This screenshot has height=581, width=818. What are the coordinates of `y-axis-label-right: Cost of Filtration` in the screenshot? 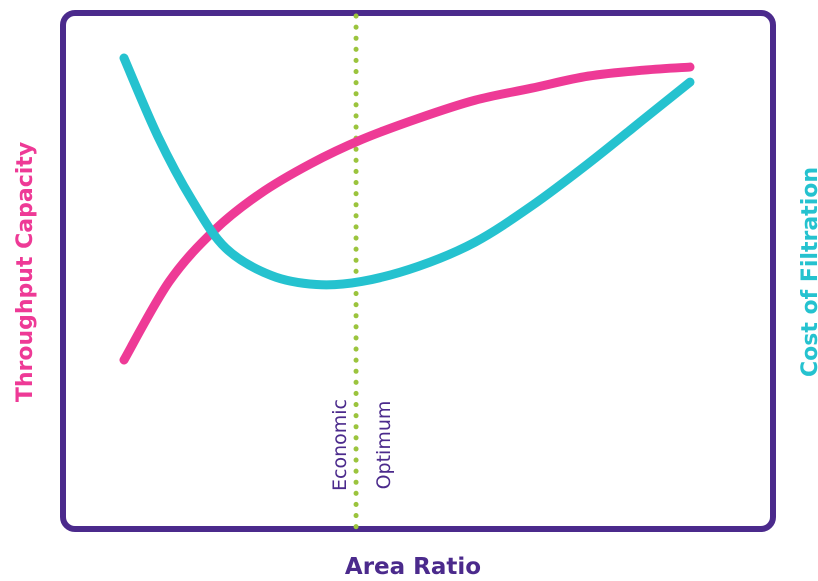 It's located at (808, 272).